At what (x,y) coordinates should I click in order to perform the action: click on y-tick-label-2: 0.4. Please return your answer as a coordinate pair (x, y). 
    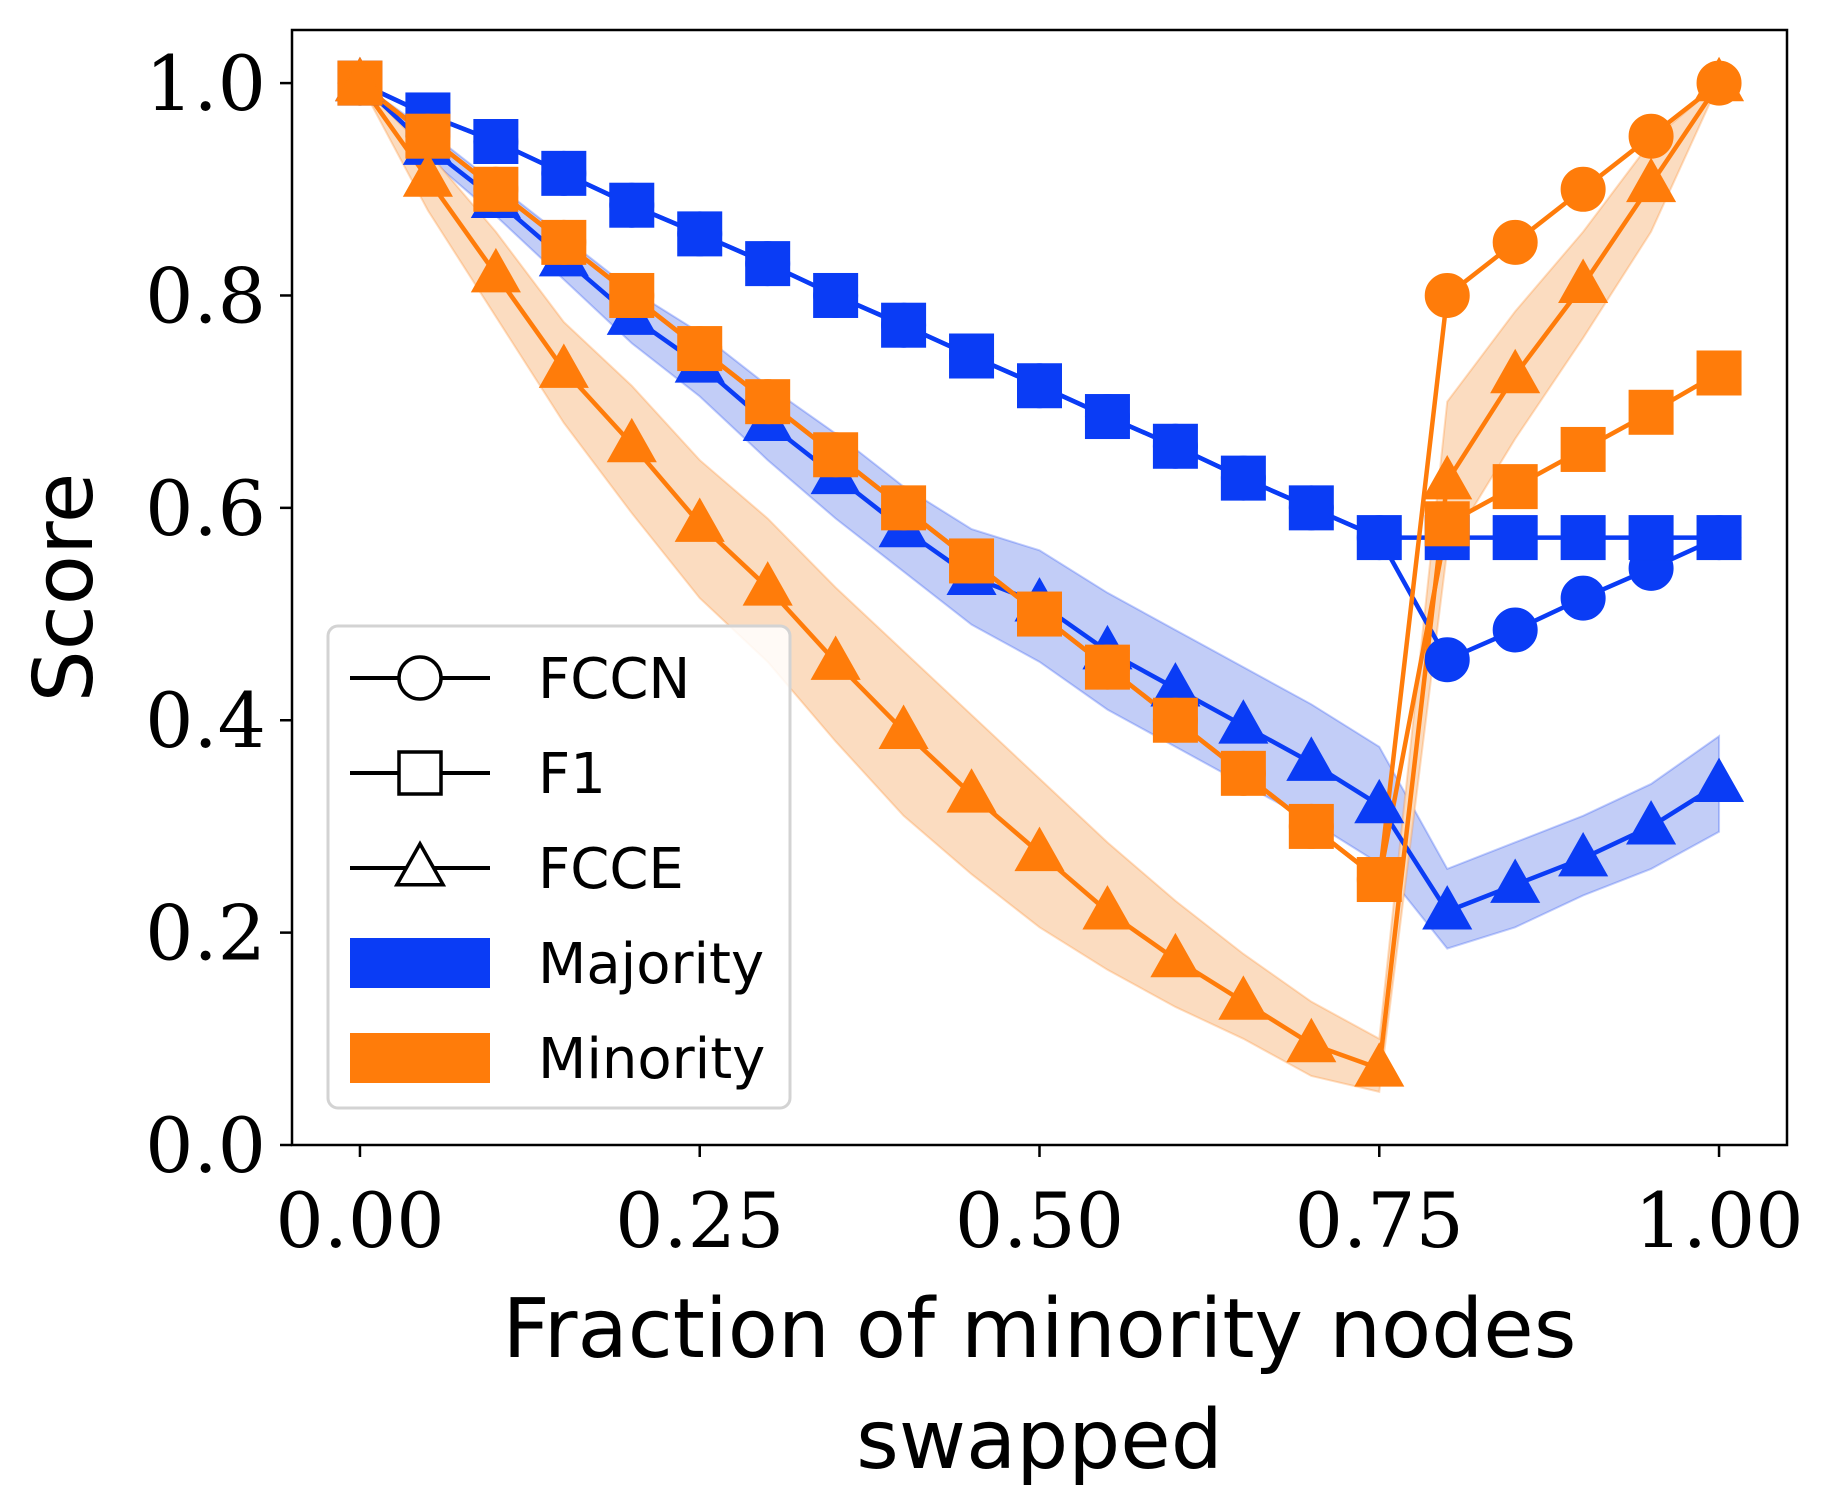
    Looking at the image, I should click on (205, 720).